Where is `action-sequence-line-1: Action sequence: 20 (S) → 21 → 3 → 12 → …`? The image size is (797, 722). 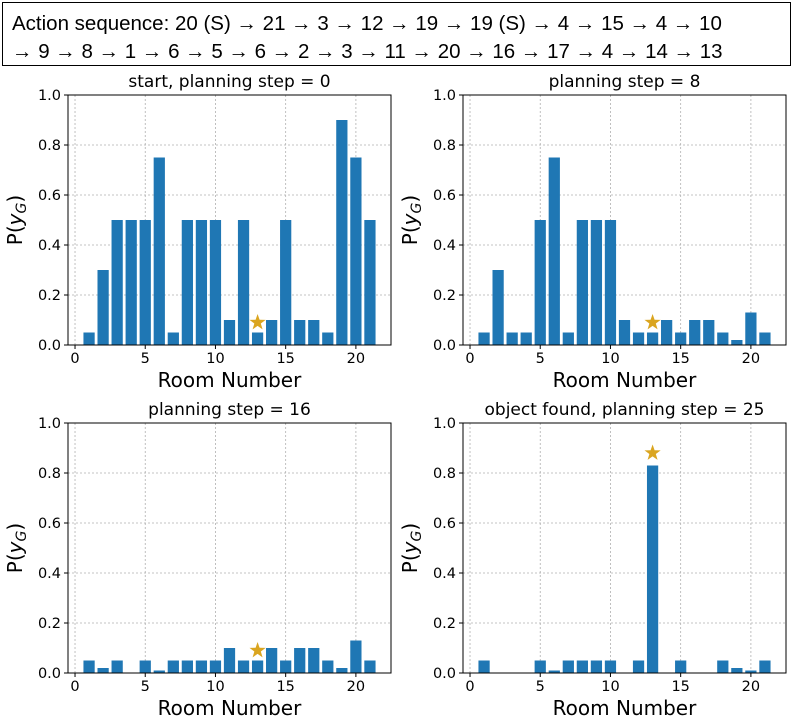
action-sequence-line-1: Action sequence: 20 (S) → 21 → 3 → 12 → … is located at coordinates (367, 23).